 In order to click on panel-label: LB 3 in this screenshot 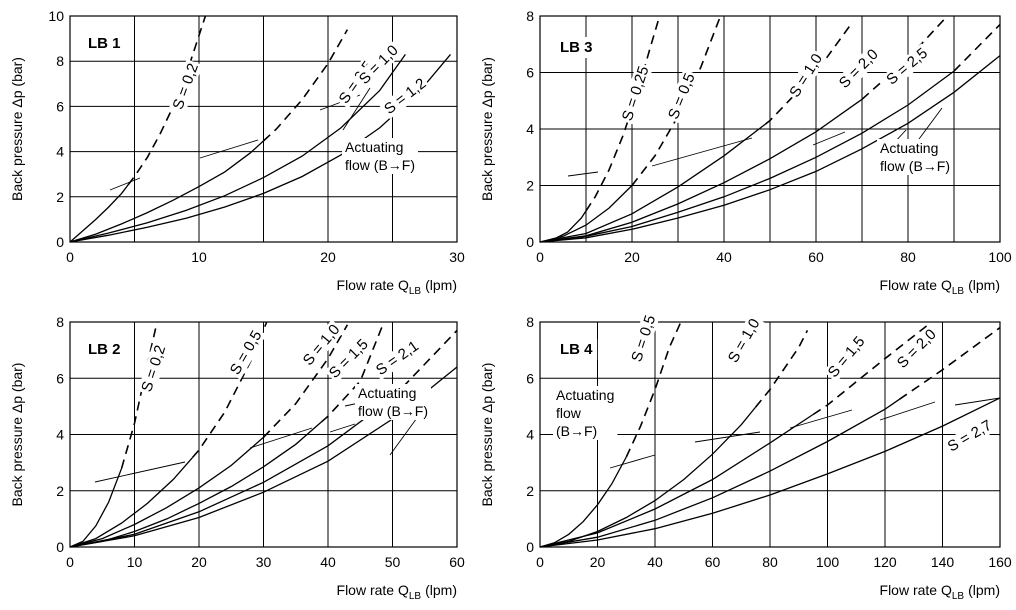, I will do `click(576, 47)`.